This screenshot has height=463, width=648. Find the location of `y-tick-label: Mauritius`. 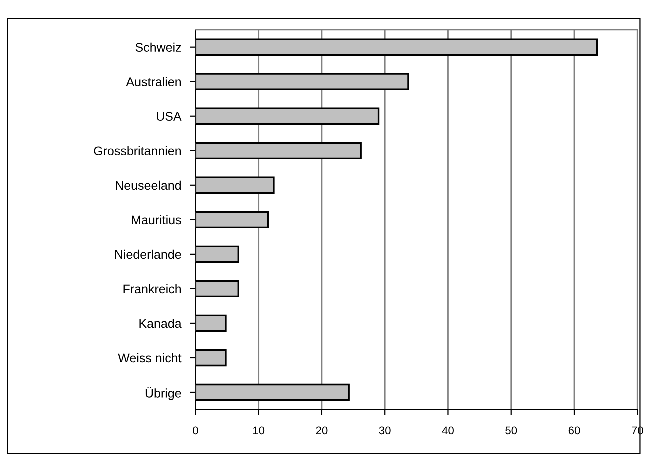

y-tick-label: Mauritius is located at coordinates (157, 220).